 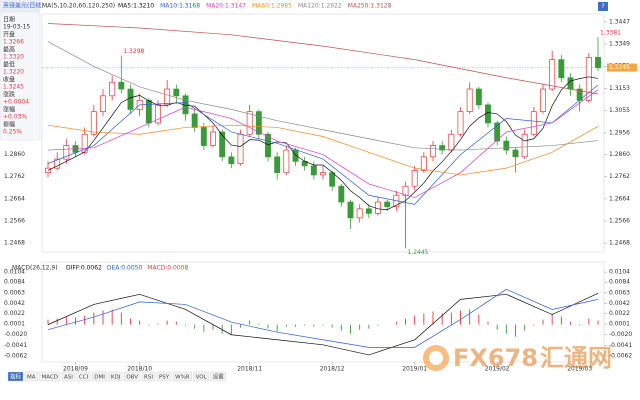 What do you see at coordinates (15, 345) in the screenshot?
I see `macd-y-tick-label-left: -0.0041` at bounding box center [15, 345].